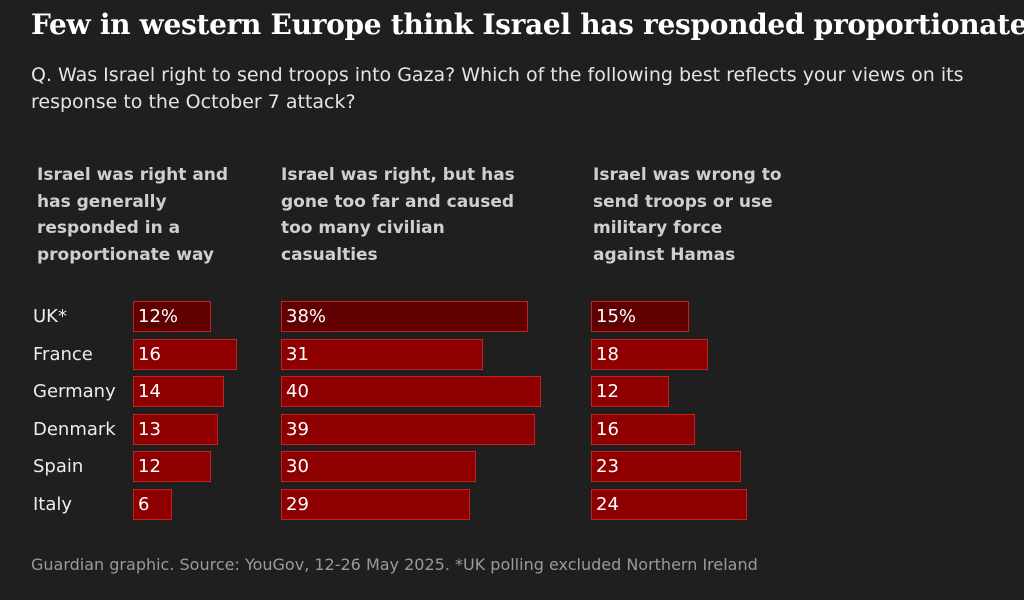 The height and width of the screenshot is (600, 1024). Describe the element at coordinates (74, 429) in the screenshot. I see `category-label: Denmark` at that location.